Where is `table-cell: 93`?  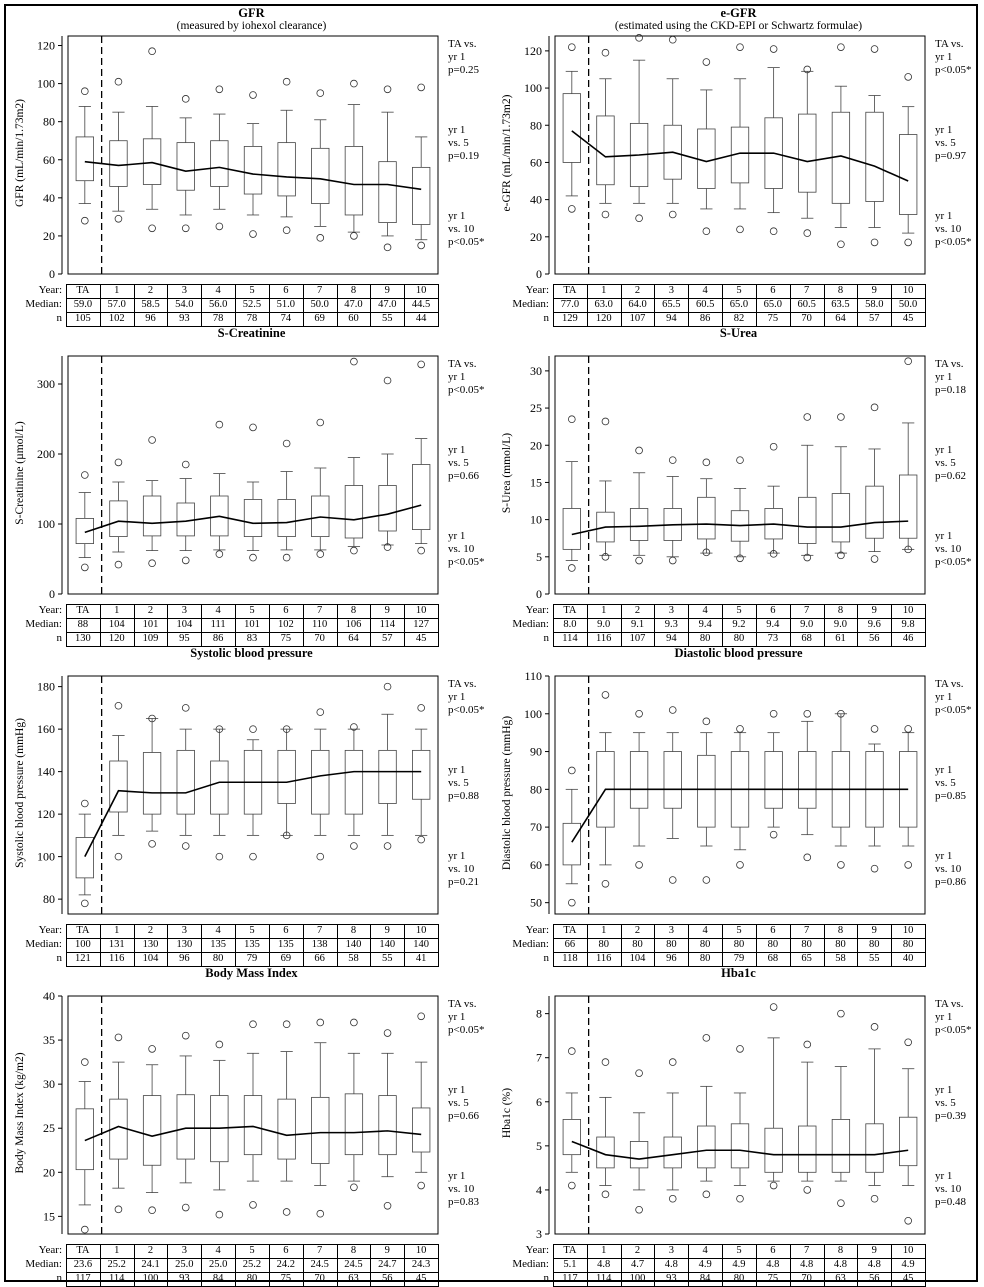 table-cell: 93 is located at coordinates (671, 1278).